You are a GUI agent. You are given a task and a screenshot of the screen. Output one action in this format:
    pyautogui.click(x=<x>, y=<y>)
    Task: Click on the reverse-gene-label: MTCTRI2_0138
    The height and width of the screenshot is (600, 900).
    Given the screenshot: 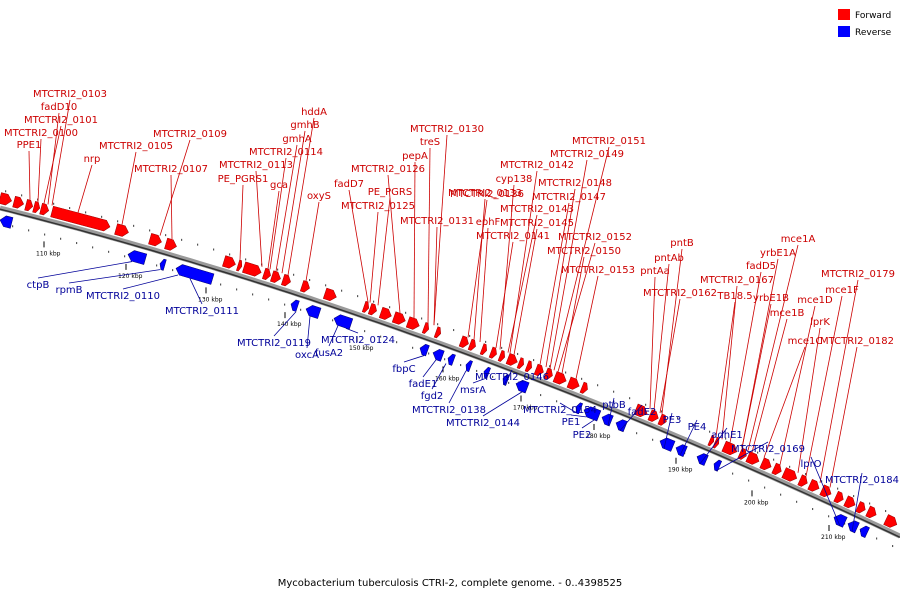 What is the action you would take?
    pyautogui.click(x=449, y=410)
    